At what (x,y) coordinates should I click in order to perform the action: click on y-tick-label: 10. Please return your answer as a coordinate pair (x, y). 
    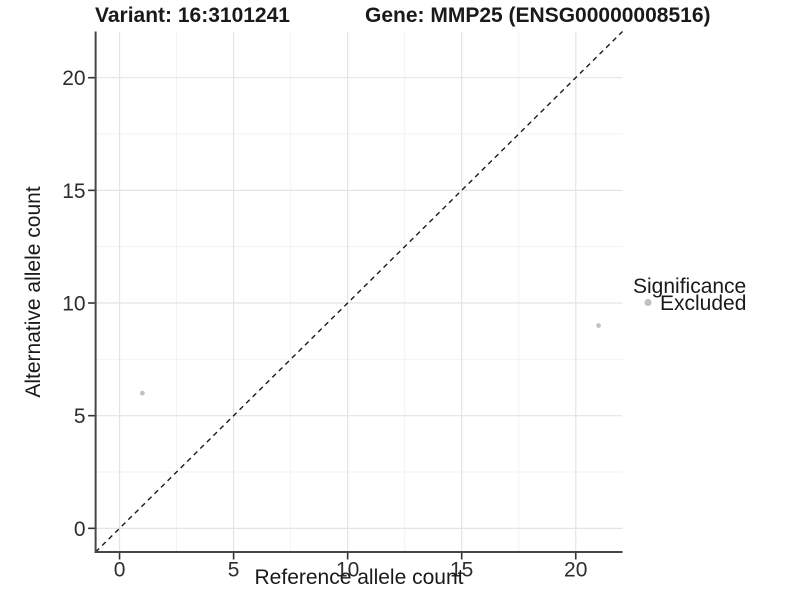
    Looking at the image, I should click on (73, 304).